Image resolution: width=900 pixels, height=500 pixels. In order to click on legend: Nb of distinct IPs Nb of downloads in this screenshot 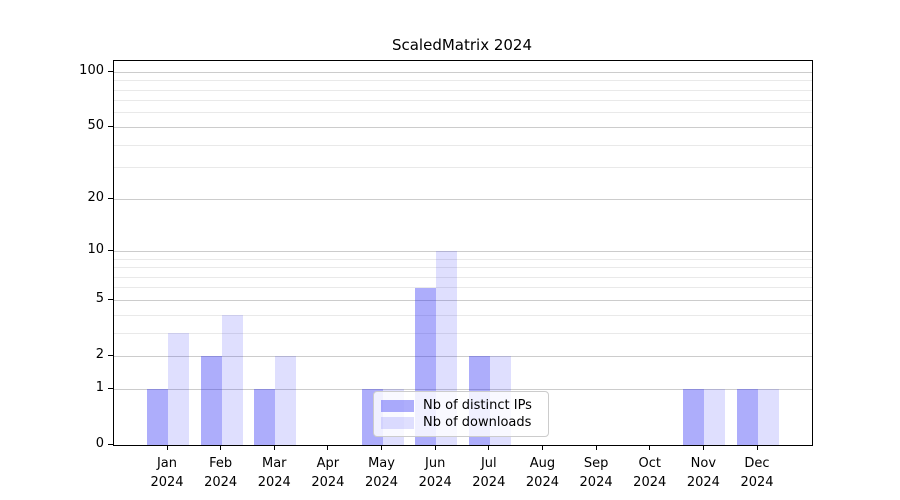, I will do `click(461, 414)`.